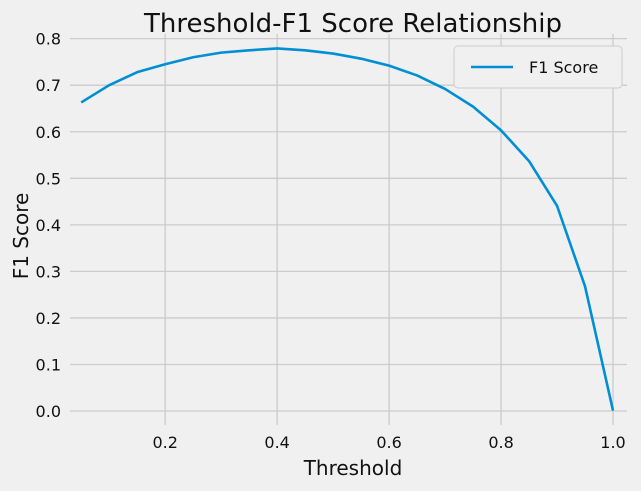 Image resolution: width=641 pixels, height=491 pixels. I want to click on legend: F1 Score, so click(538, 67).